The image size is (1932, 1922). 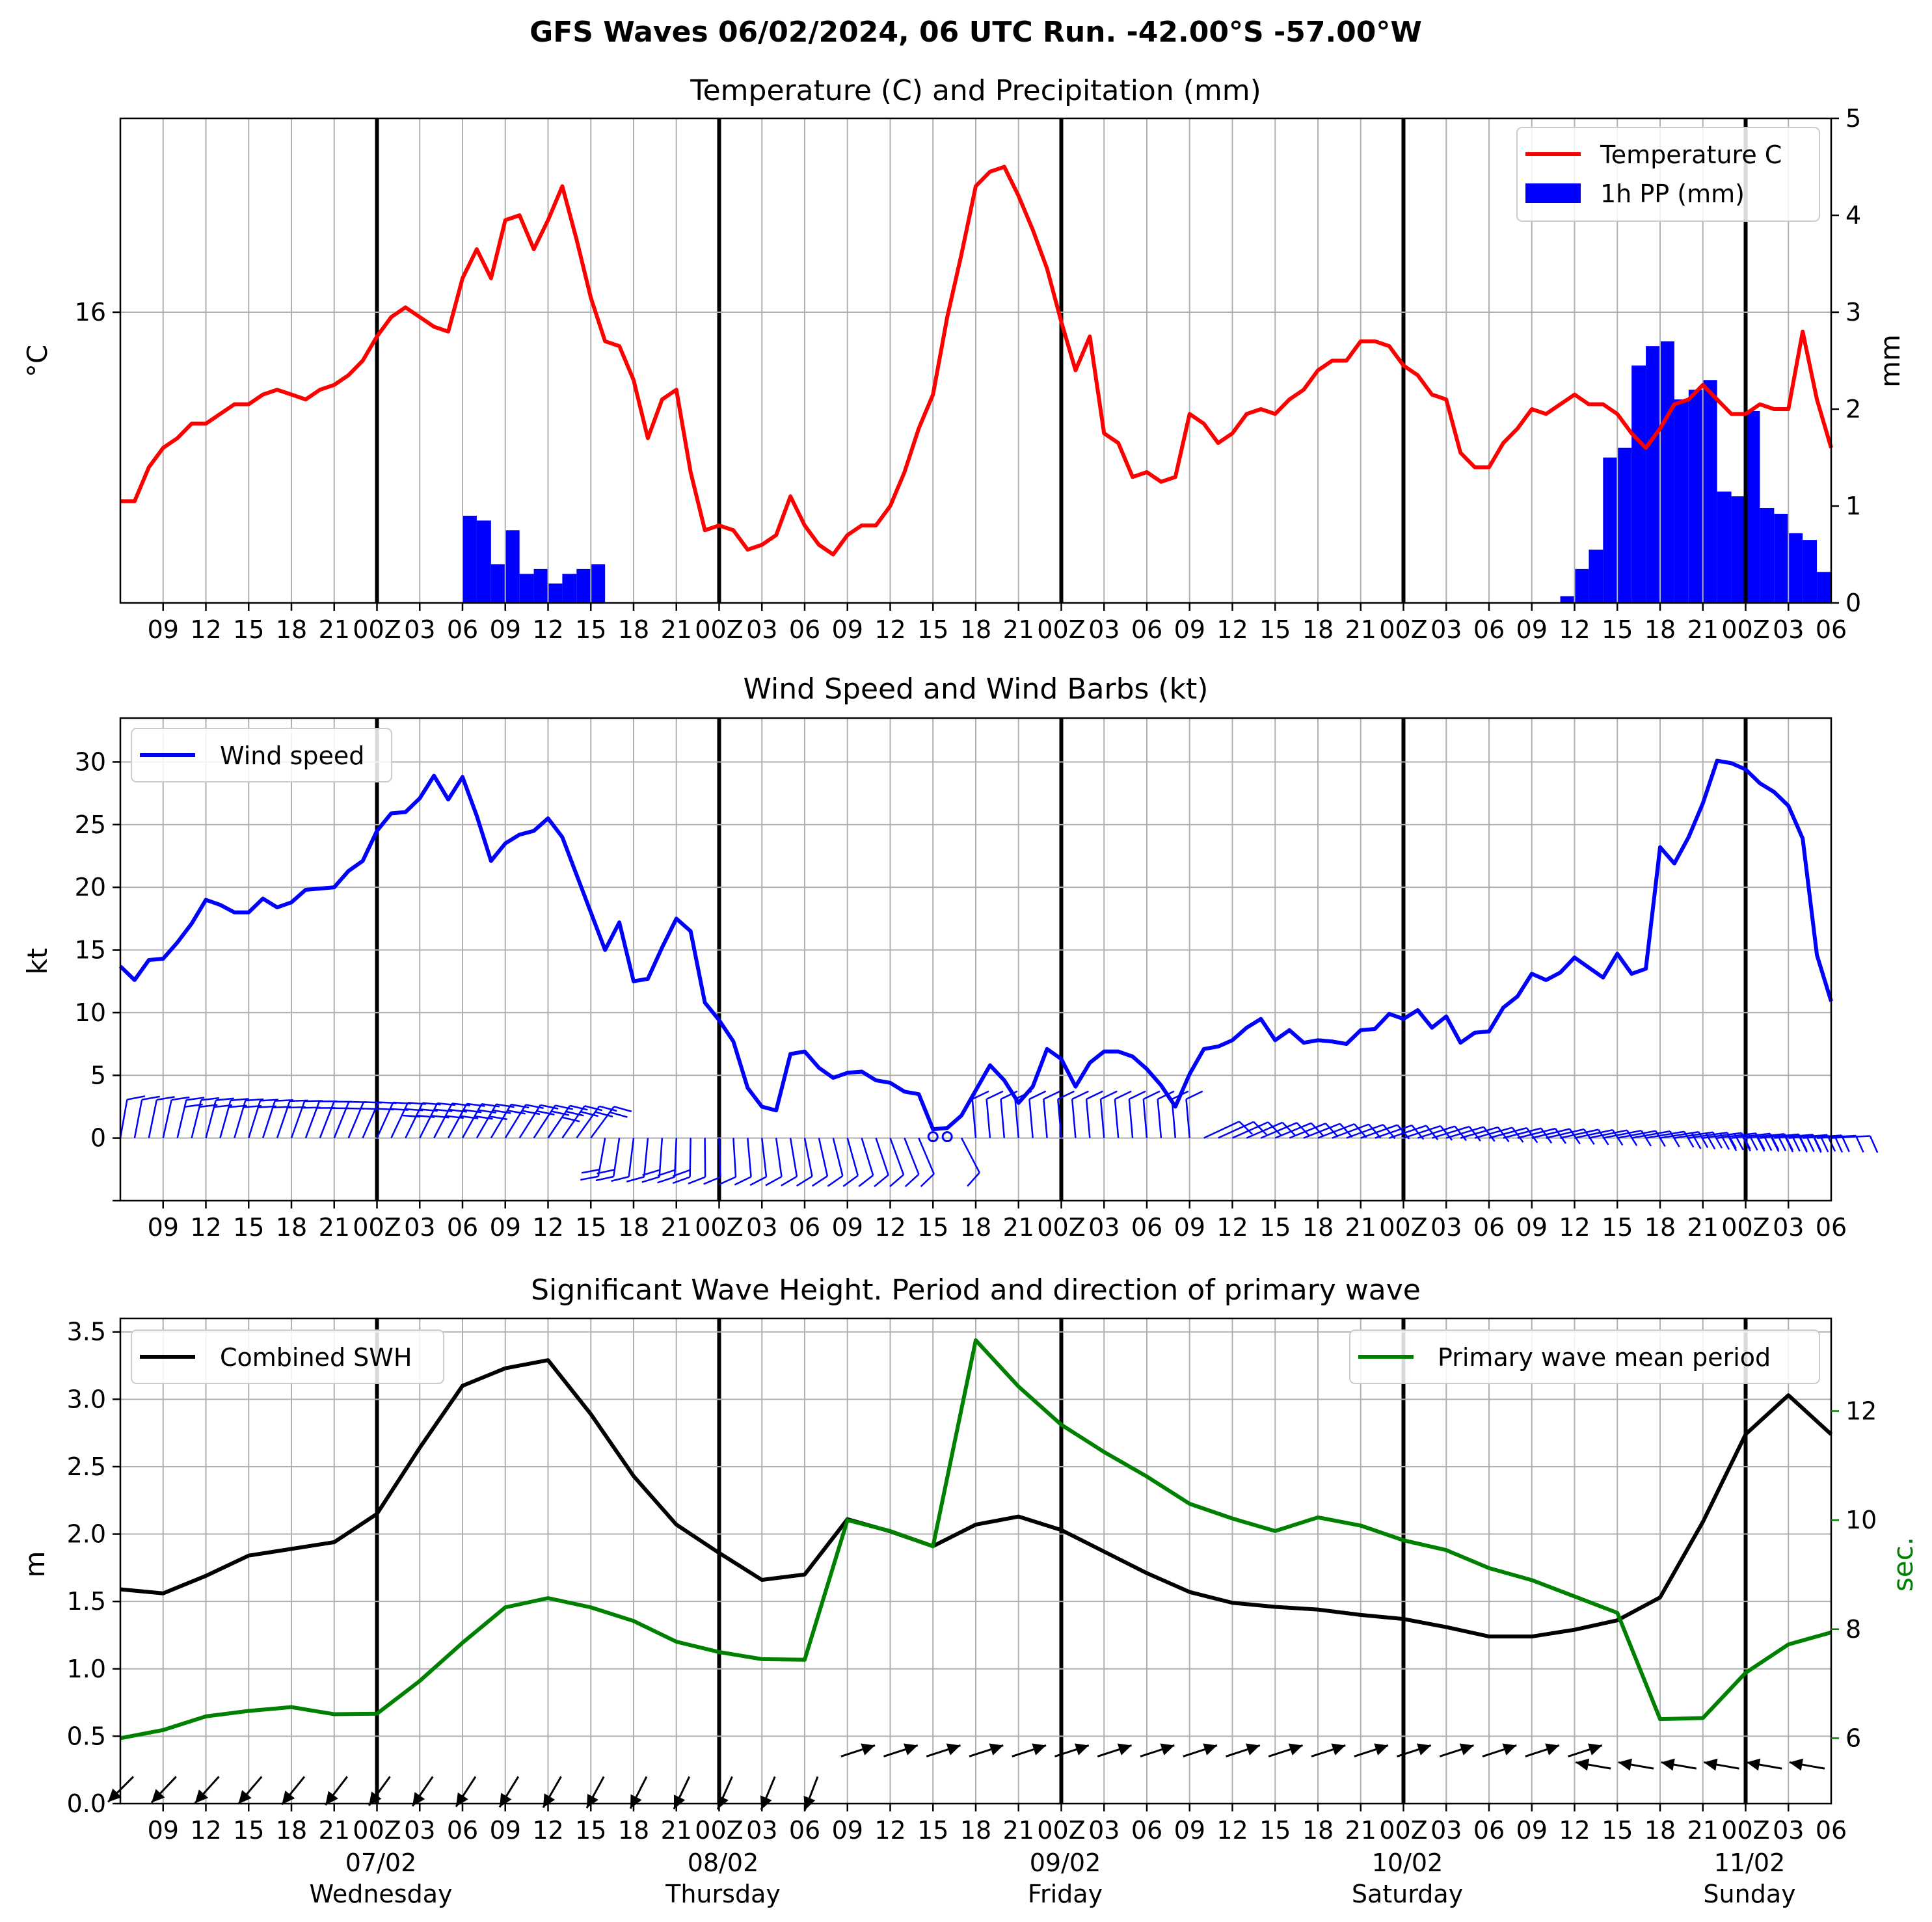 I want to click on y-tick-label: 20, so click(x=90, y=887).